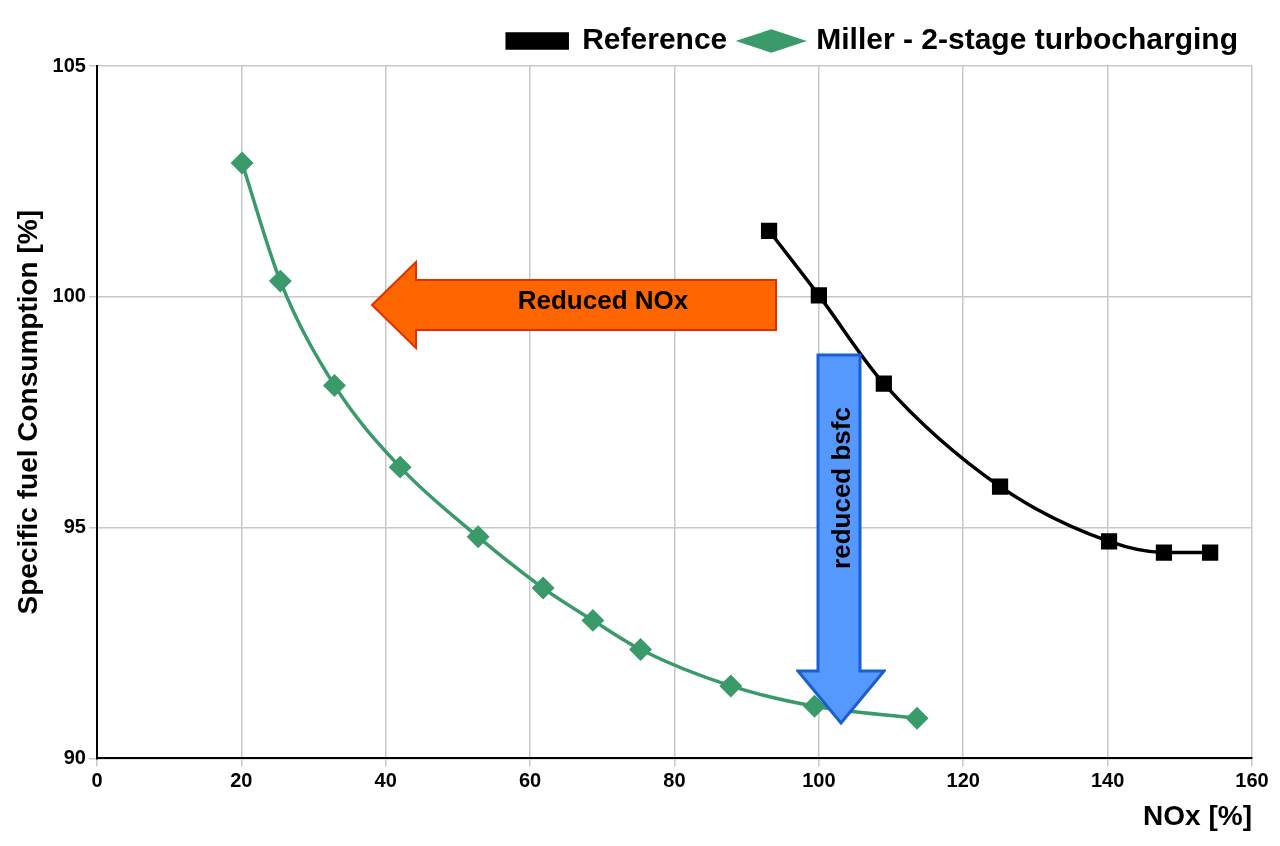 This screenshot has height=846, width=1280. I want to click on x-tick-label: 160, so click(1252, 779).